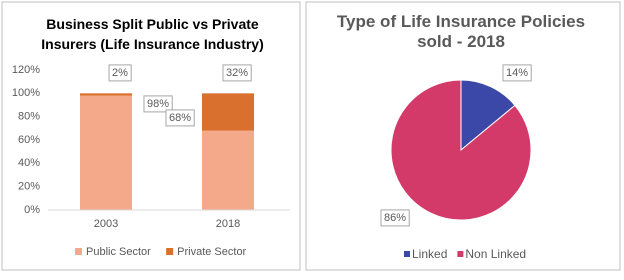 The height and width of the screenshot is (280, 624). I want to click on y-tick-label: 80%, so click(29, 117).